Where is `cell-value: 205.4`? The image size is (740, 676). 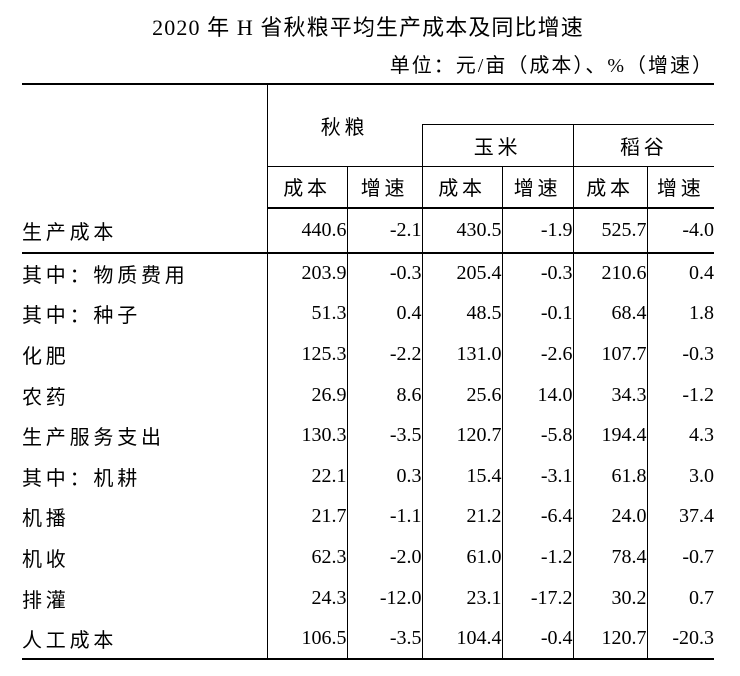 cell-value: 205.4 is located at coordinates (462, 273).